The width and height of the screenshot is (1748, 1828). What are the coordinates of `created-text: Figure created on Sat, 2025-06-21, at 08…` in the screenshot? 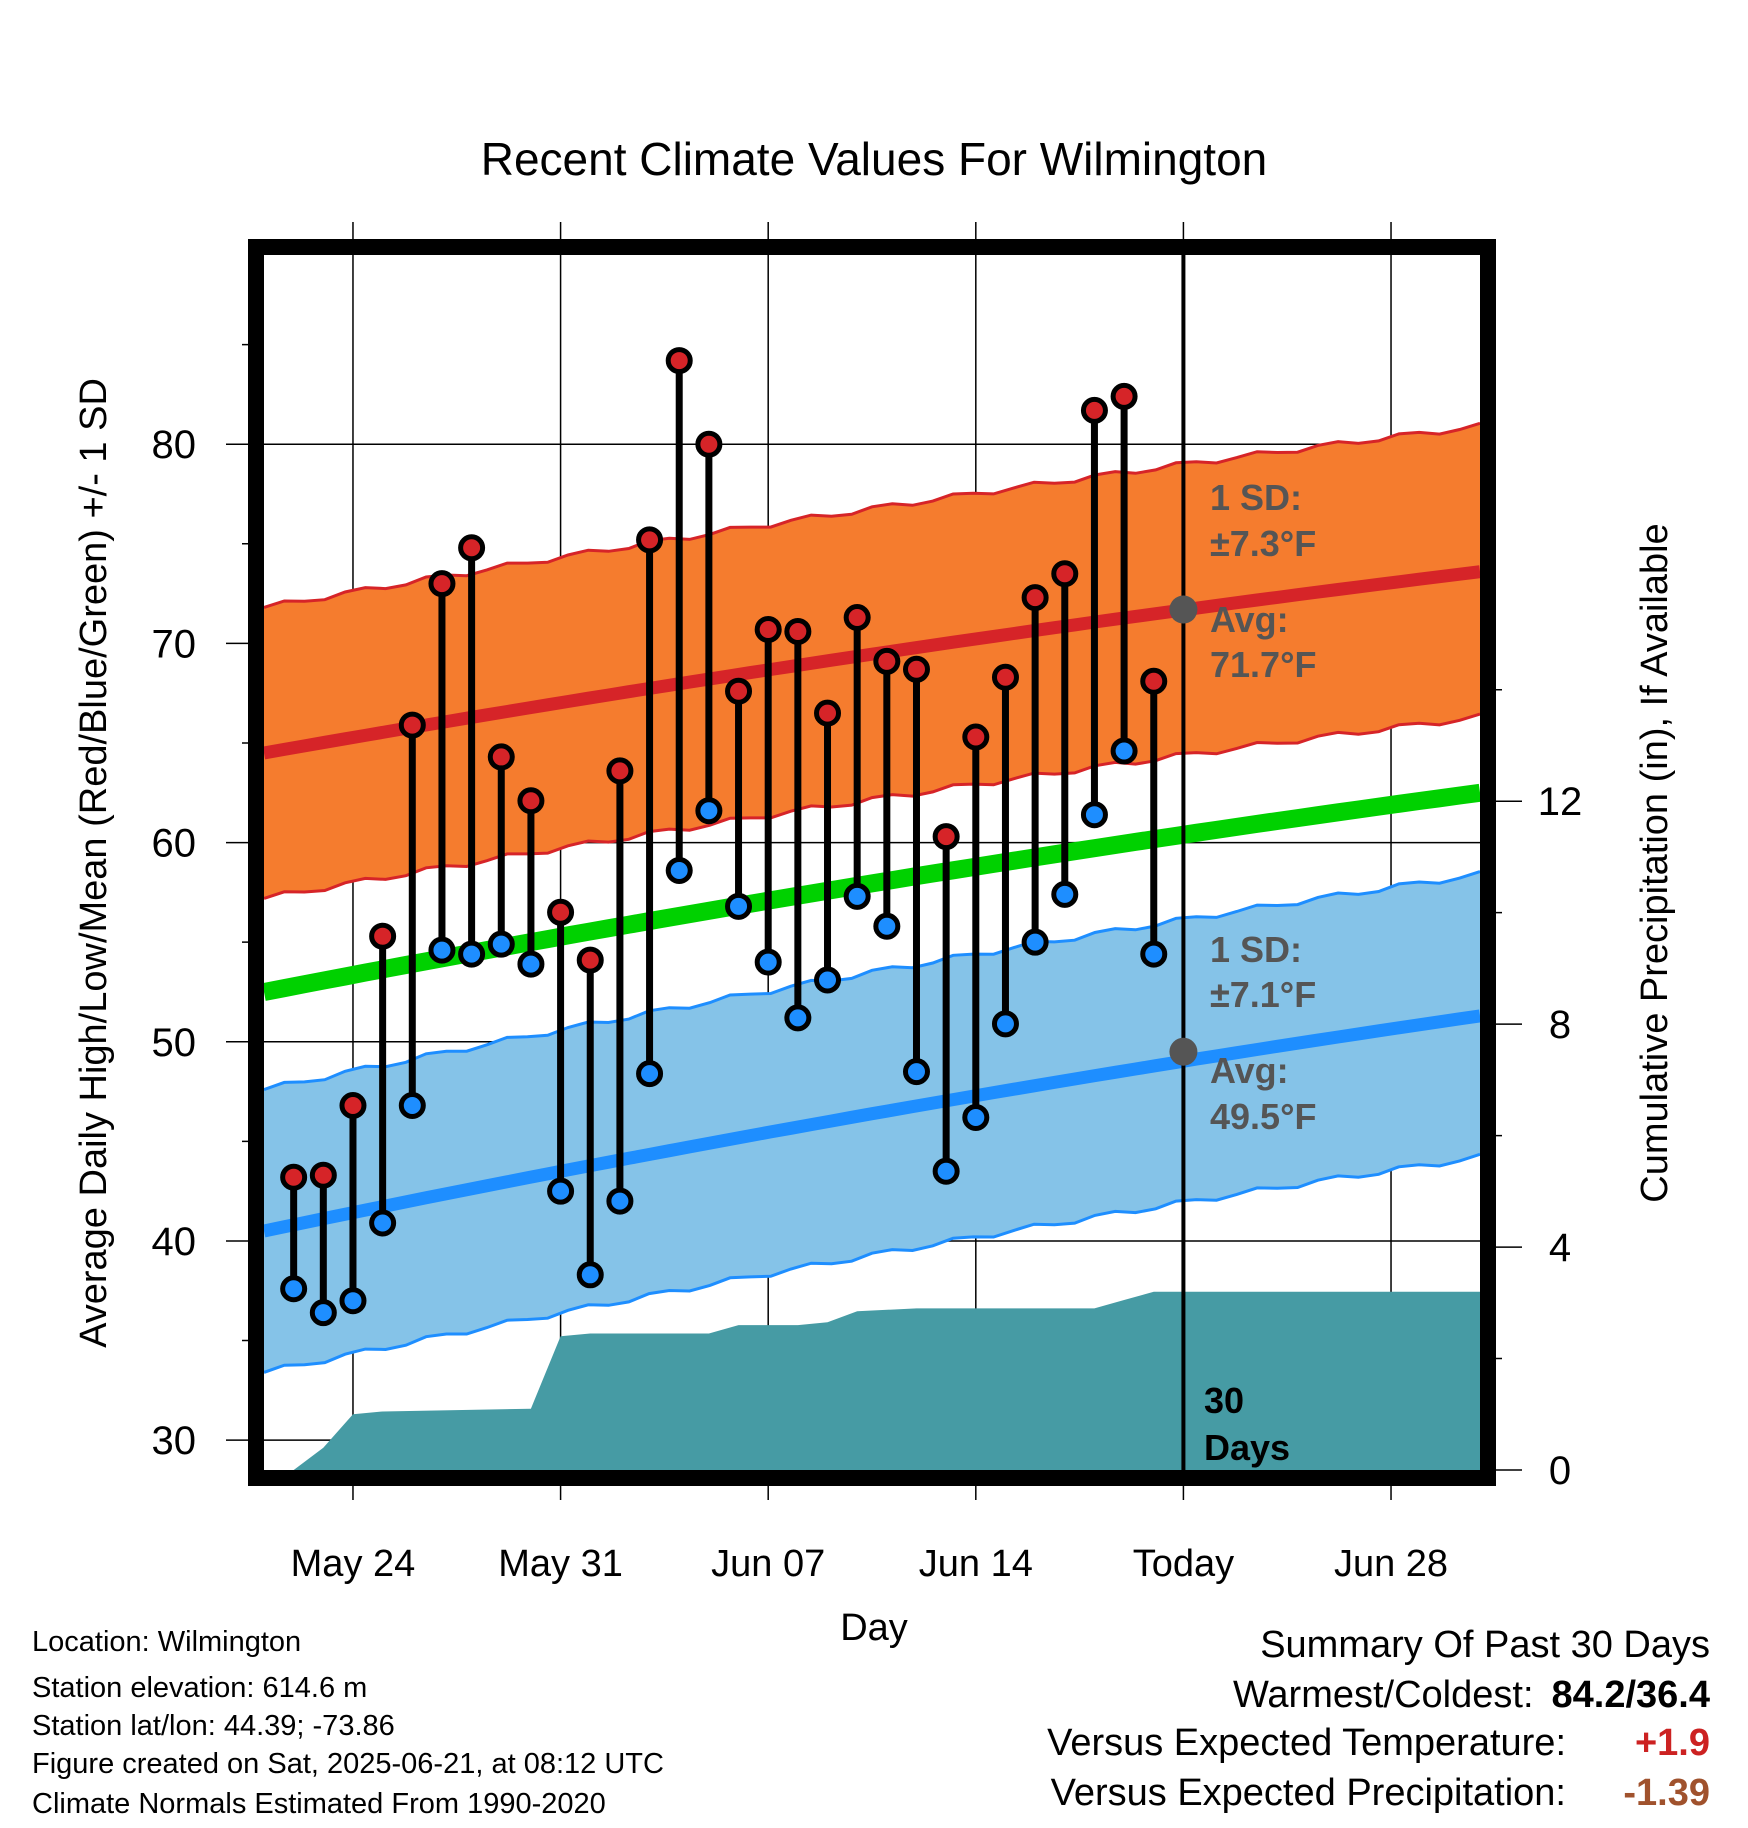 It's located at (348, 1764).